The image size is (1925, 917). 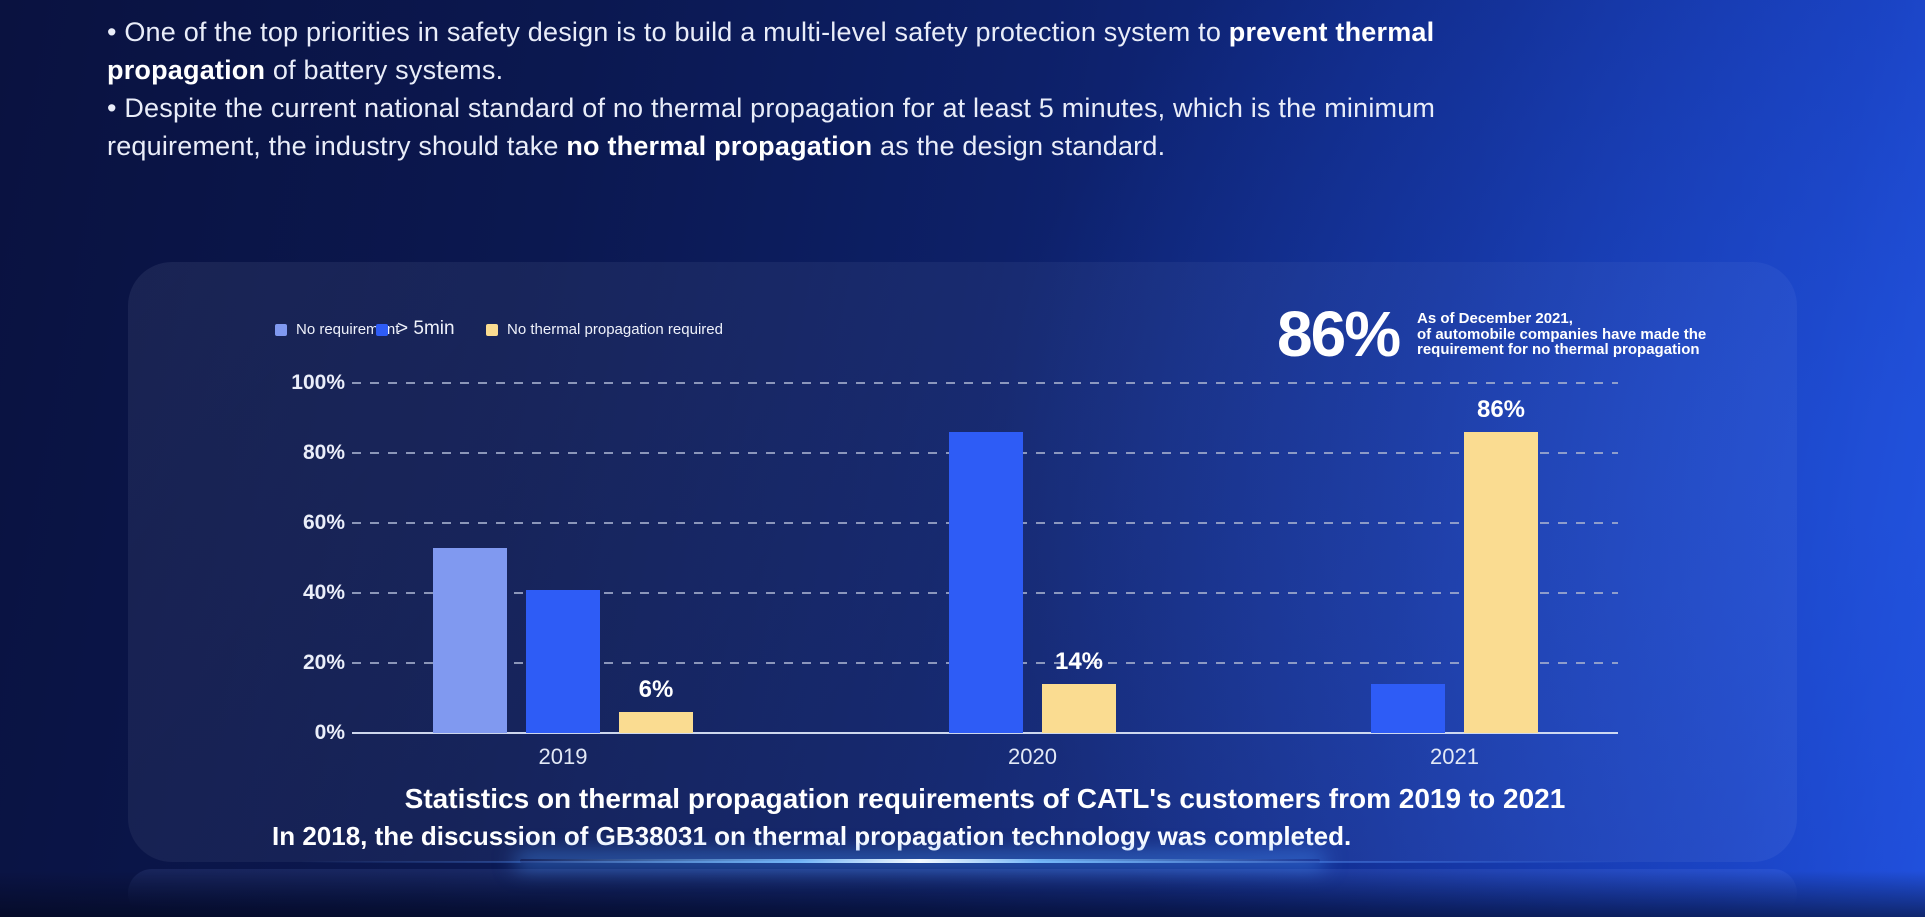 I want to click on y-tick-label-60: 60%, so click(x=323, y=522).